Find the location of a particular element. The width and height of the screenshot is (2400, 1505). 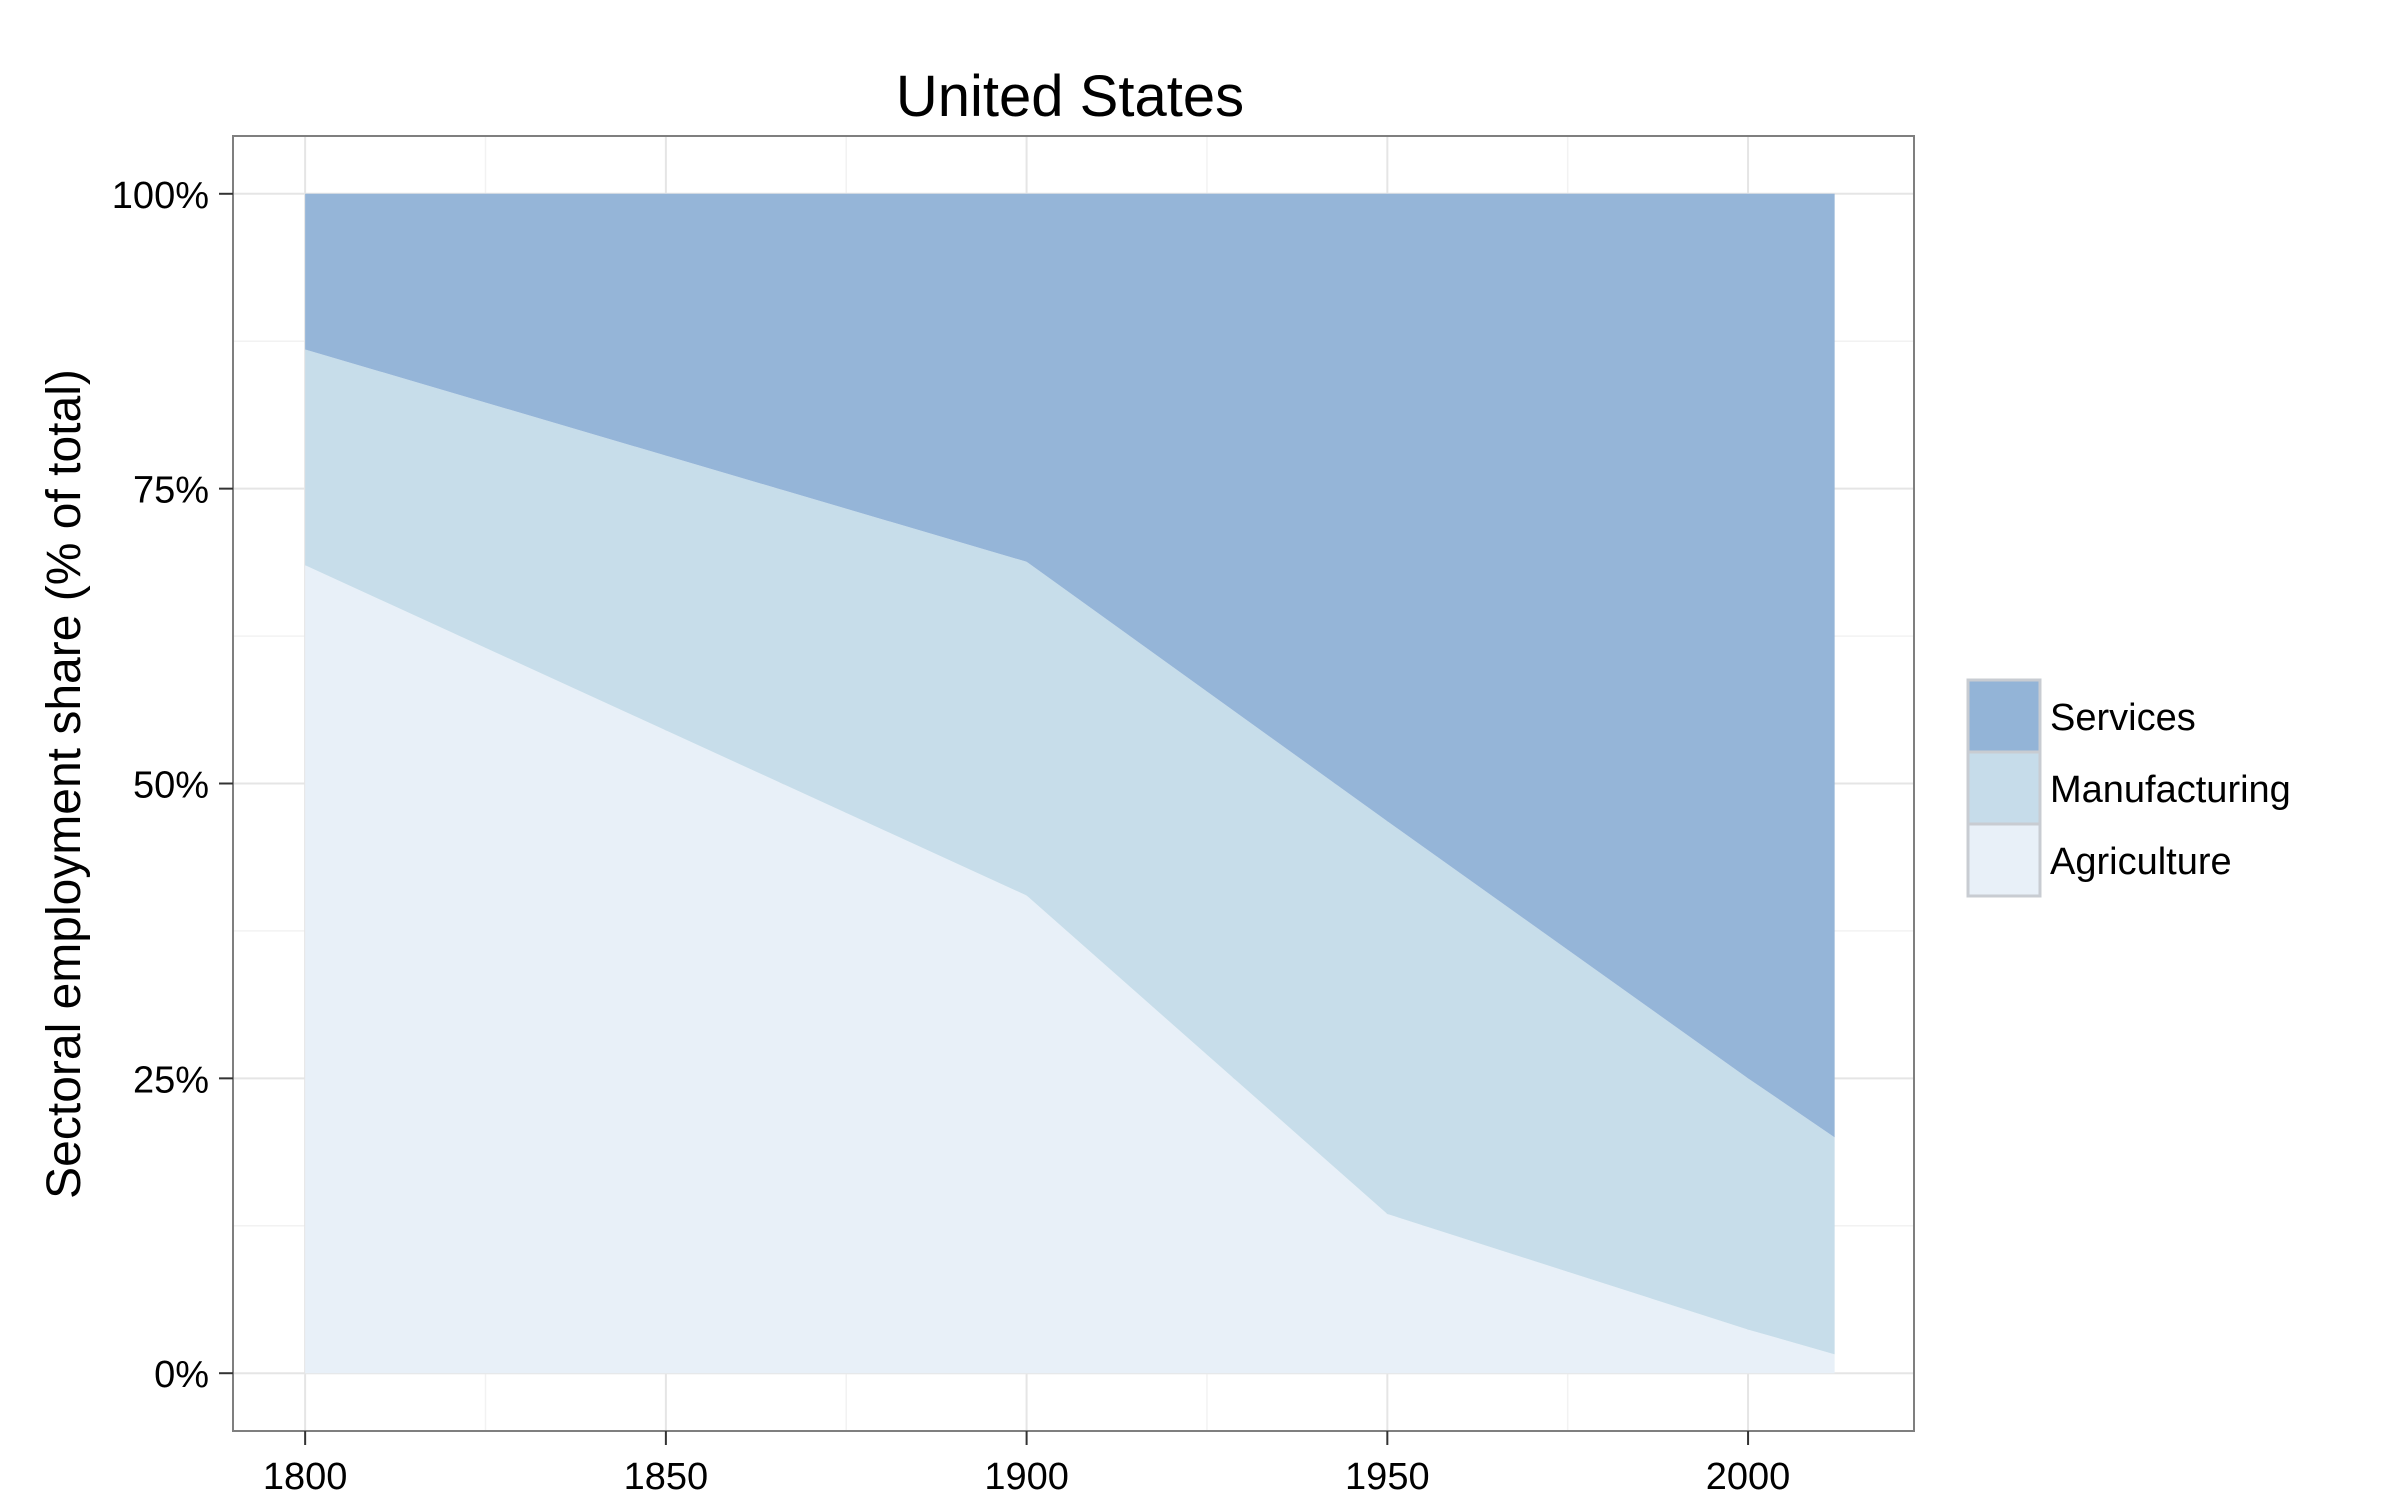

x-tick-label: 1900 is located at coordinates (1026, 1477).